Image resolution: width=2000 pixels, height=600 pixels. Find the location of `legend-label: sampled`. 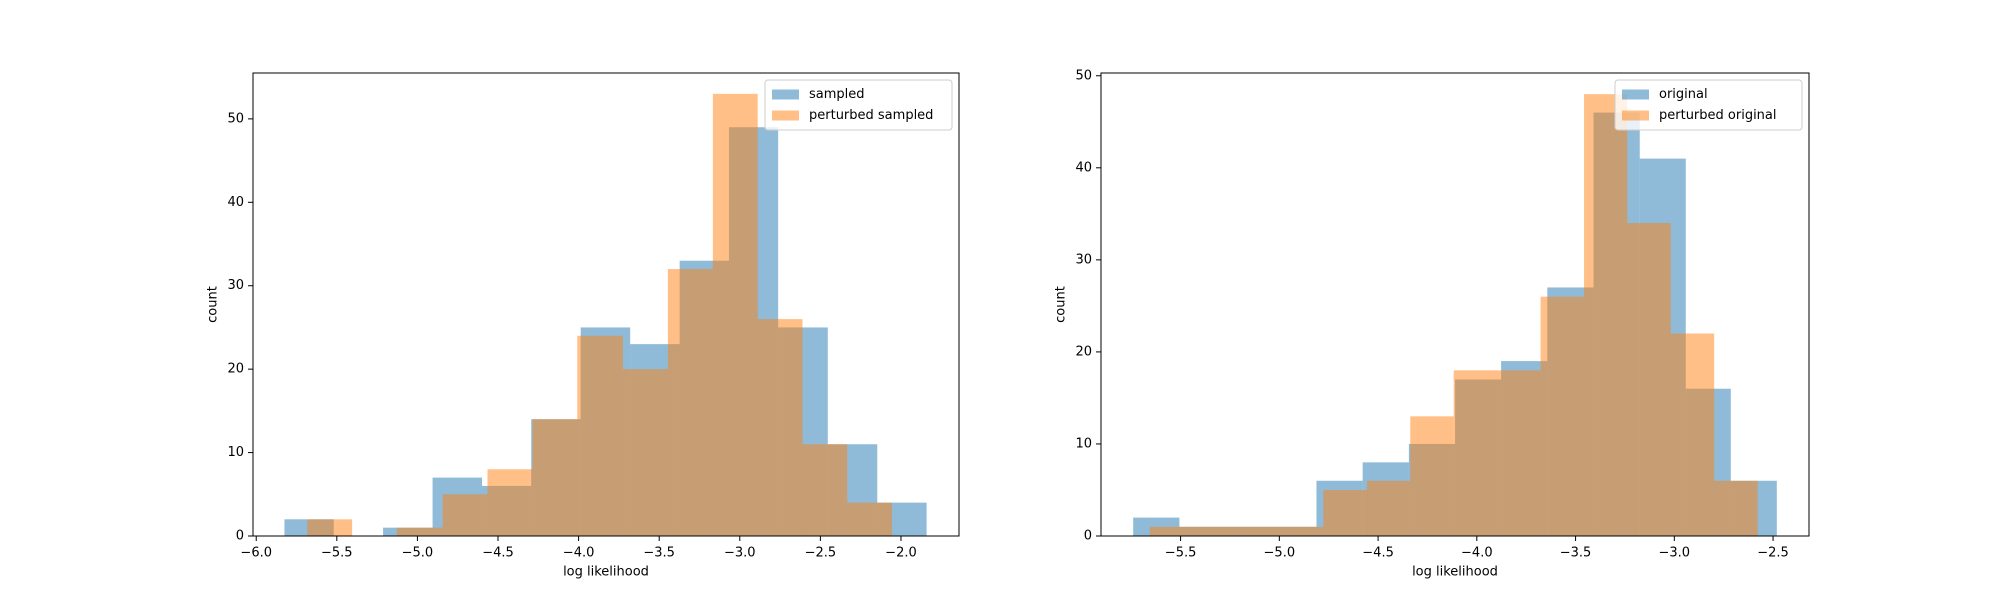

legend-label: sampled is located at coordinates (837, 94).